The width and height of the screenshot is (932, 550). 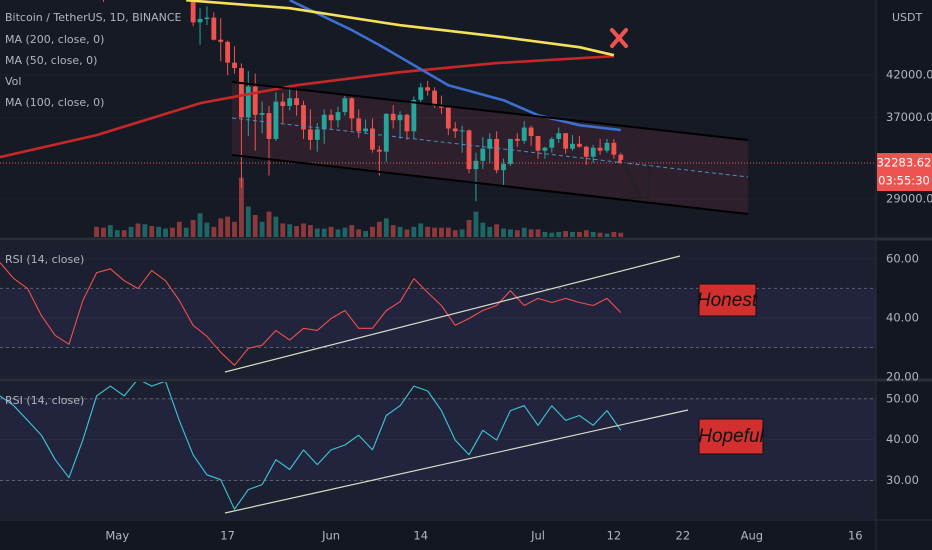 What do you see at coordinates (490, 111) in the screenshot?
I see `channel-top` at bounding box center [490, 111].